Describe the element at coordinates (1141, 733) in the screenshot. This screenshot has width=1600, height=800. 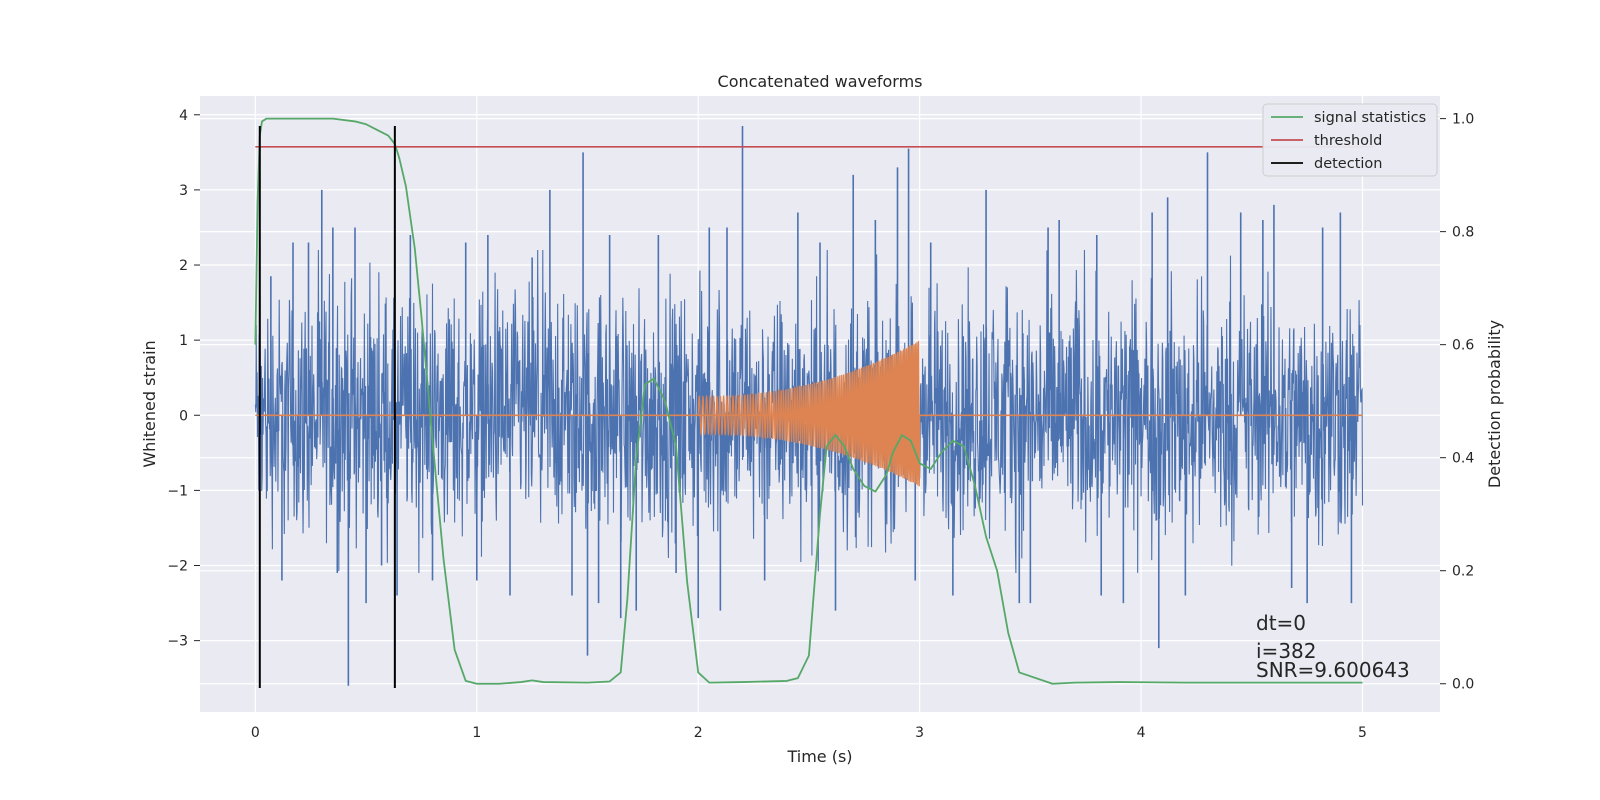
I see `x-tick-label: 4` at that location.